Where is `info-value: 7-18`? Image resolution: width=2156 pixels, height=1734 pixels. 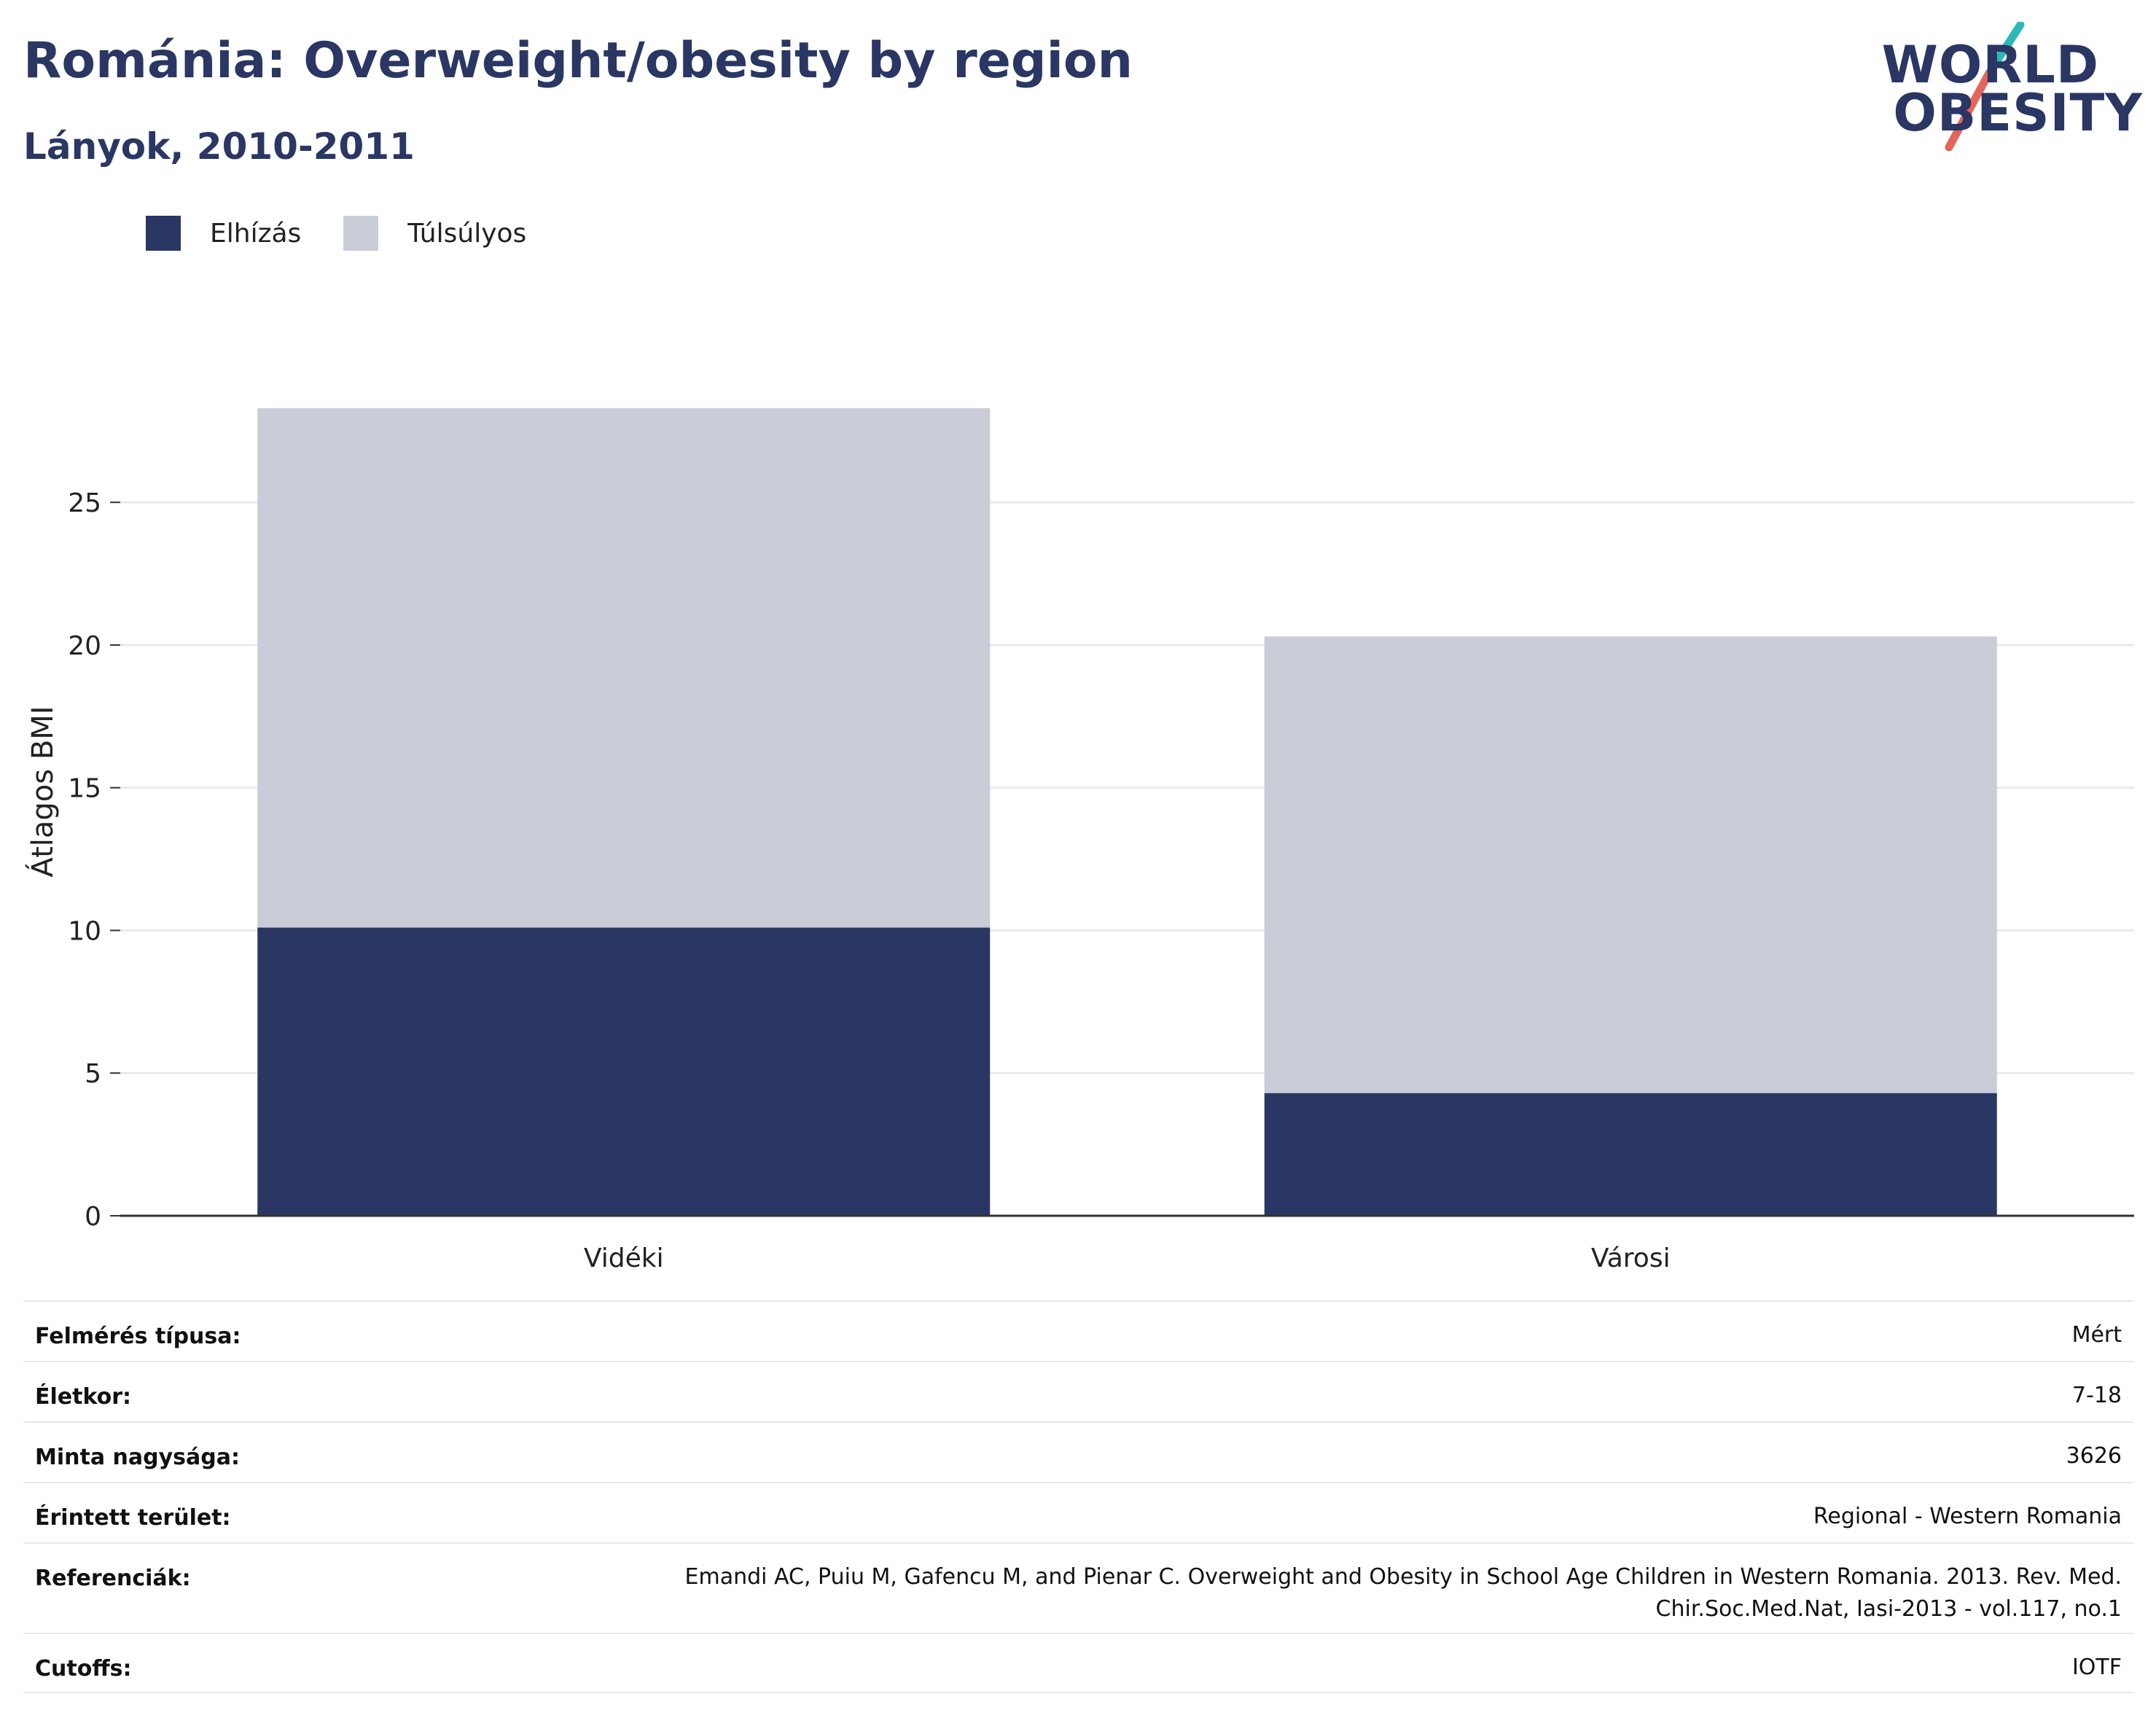
info-value: 7-18 is located at coordinates (2097, 1396).